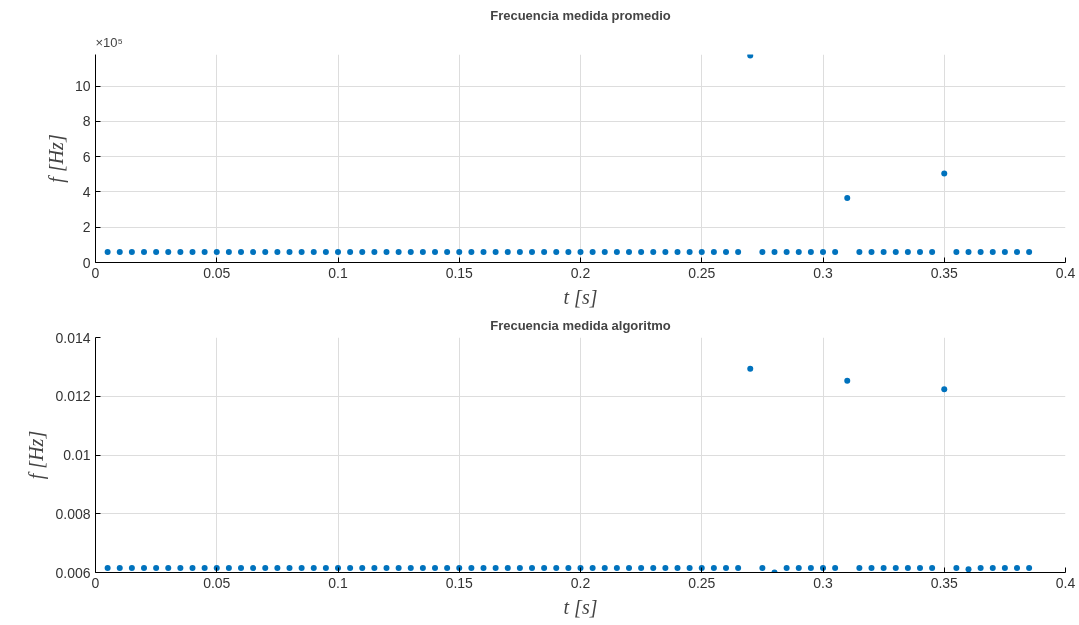 This screenshot has width=1079, height=625. Describe the element at coordinates (73, 337) in the screenshot. I see `y-tick-label: 0.014` at that location.